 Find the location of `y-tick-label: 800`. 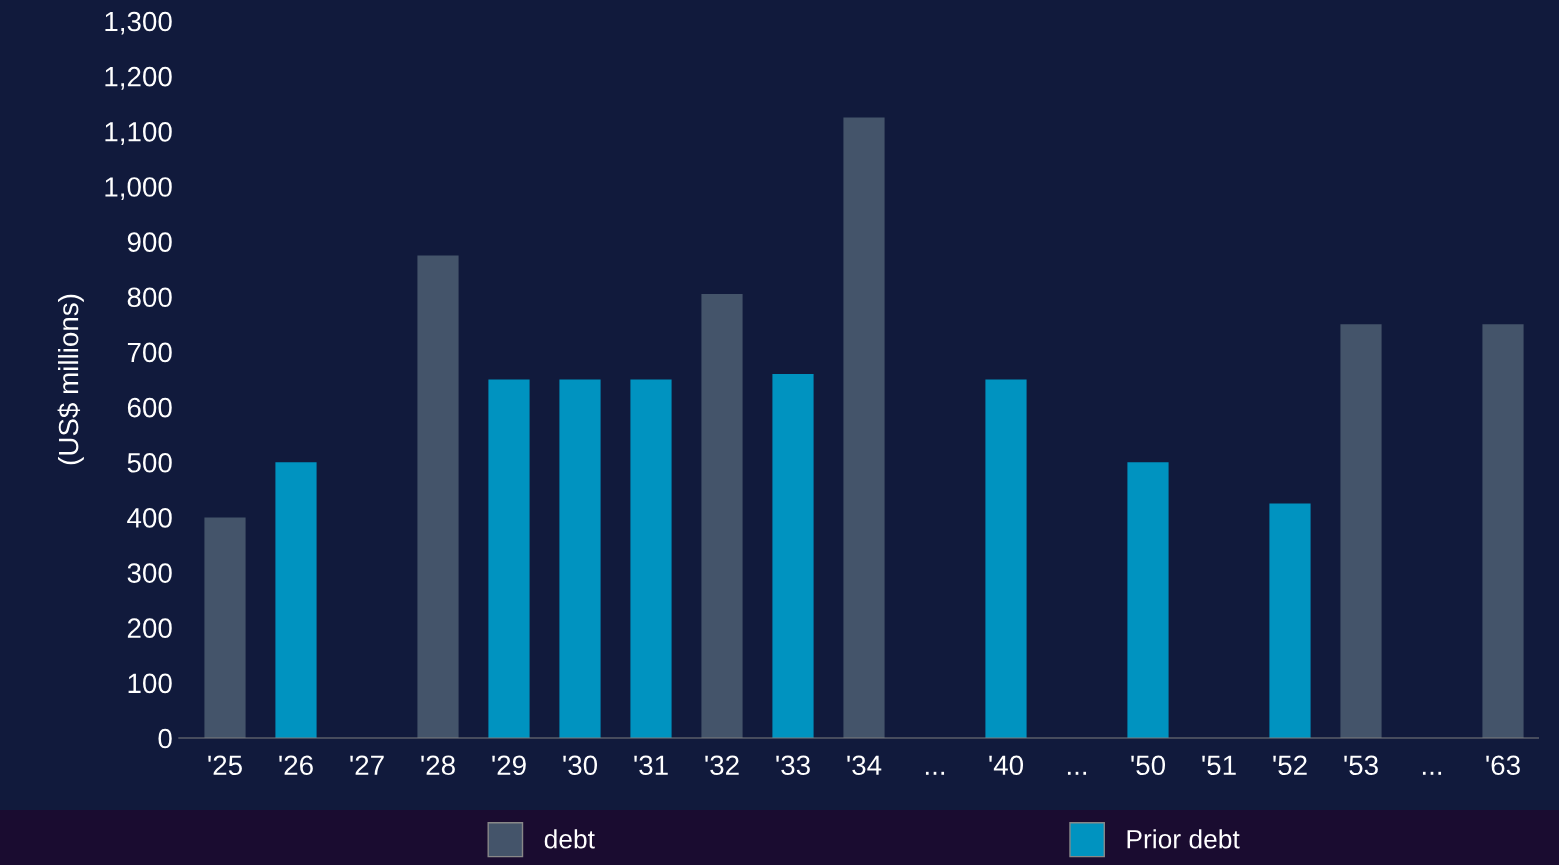

y-tick-label: 800 is located at coordinates (149, 297).